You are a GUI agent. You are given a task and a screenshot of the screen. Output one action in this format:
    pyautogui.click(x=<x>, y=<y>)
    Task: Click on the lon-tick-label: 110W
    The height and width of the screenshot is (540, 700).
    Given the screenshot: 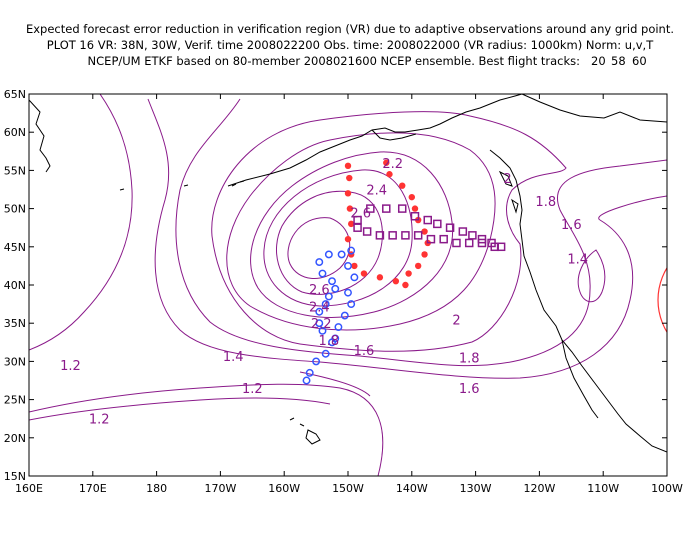 What is the action you would take?
    pyautogui.click(x=603, y=488)
    